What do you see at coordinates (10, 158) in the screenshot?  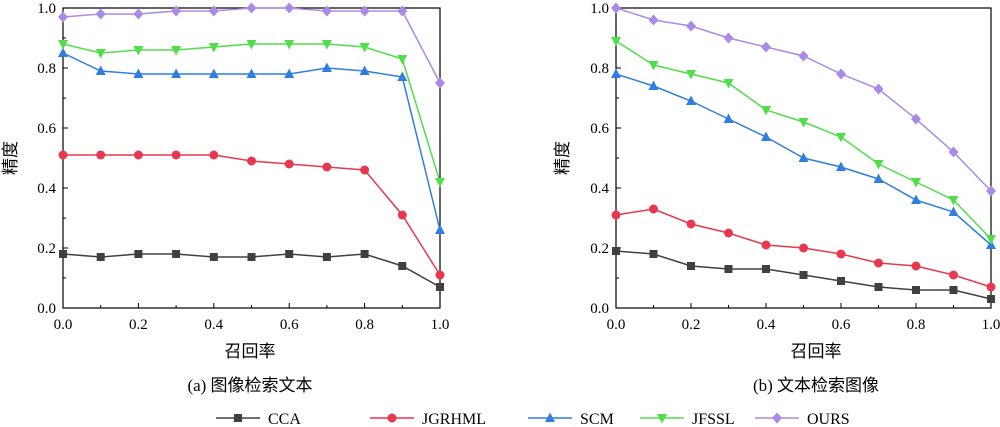 I see `panel-a-ylabel: 精度` at bounding box center [10, 158].